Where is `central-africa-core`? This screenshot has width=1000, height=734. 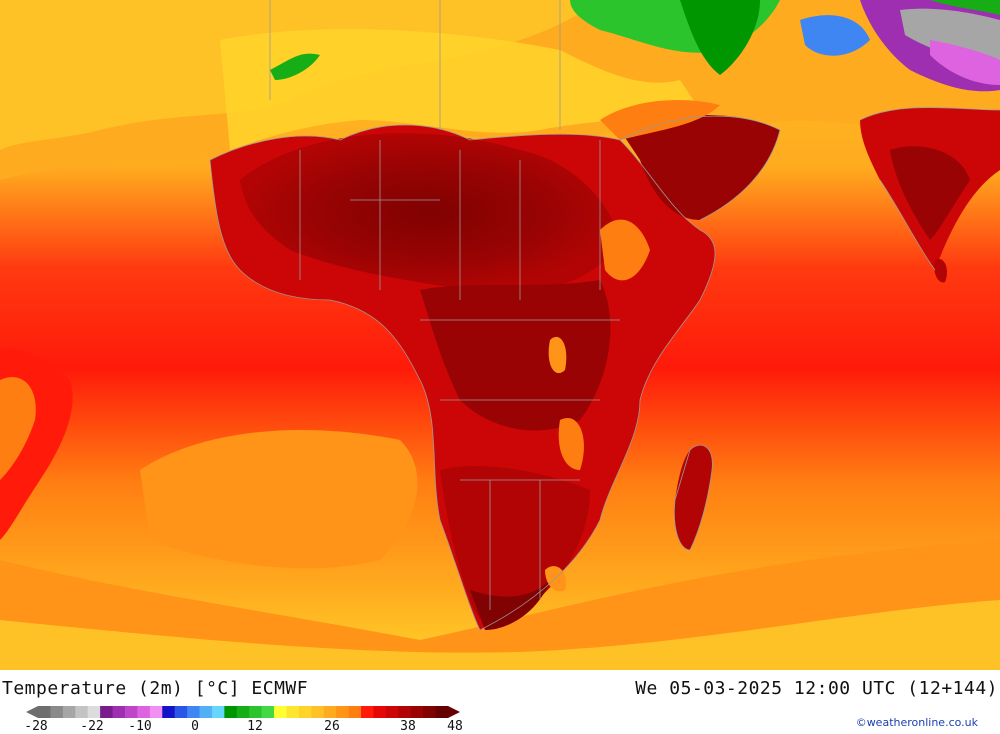
central-africa-core is located at coordinates (515, 355).